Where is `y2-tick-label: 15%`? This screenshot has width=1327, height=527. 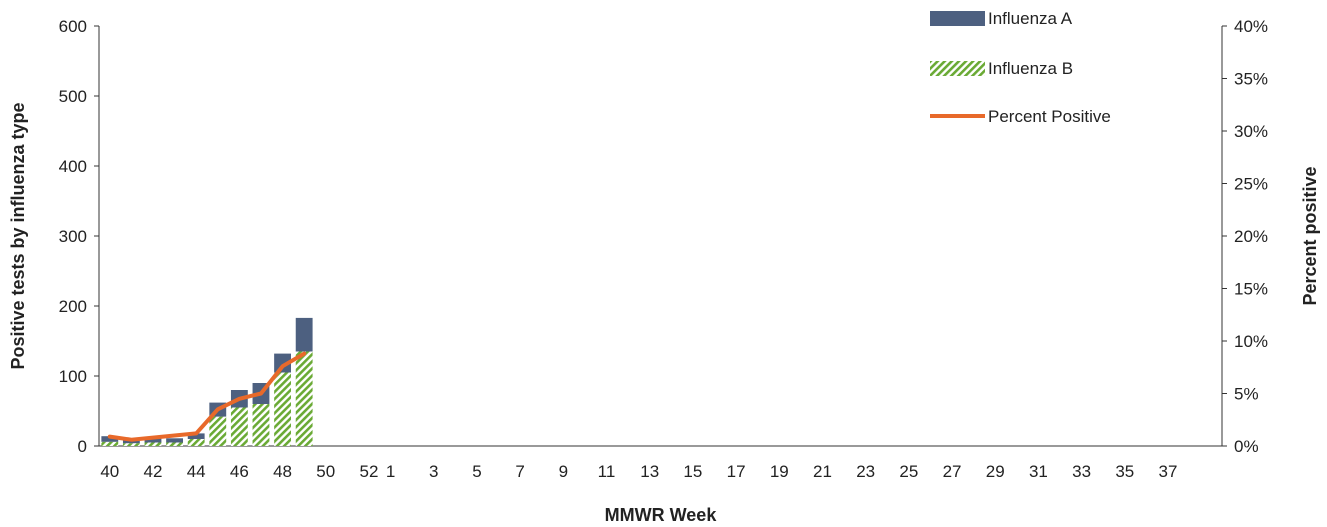
y2-tick-label: 15% is located at coordinates (1251, 289).